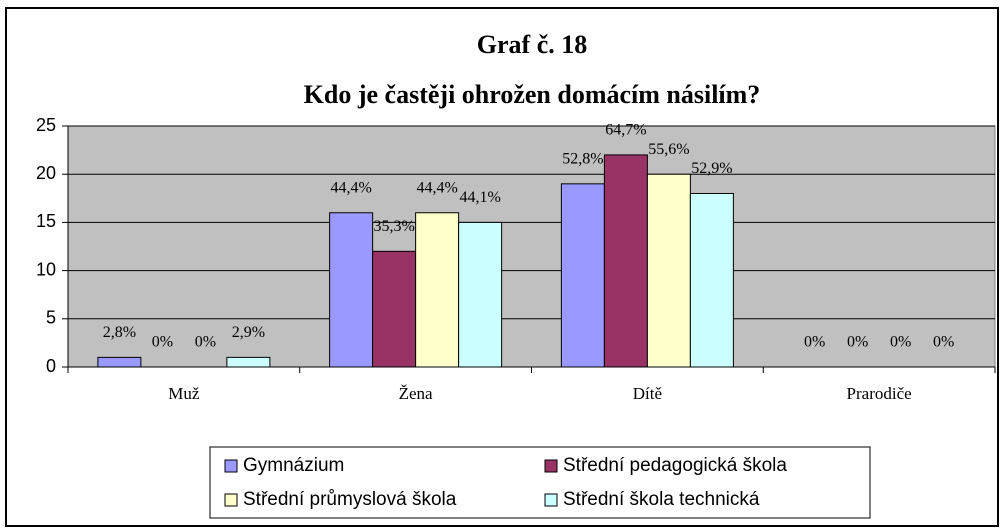 Image resolution: width=1005 pixels, height=530 pixels. I want to click on data-label: 35,3%, so click(393, 226).